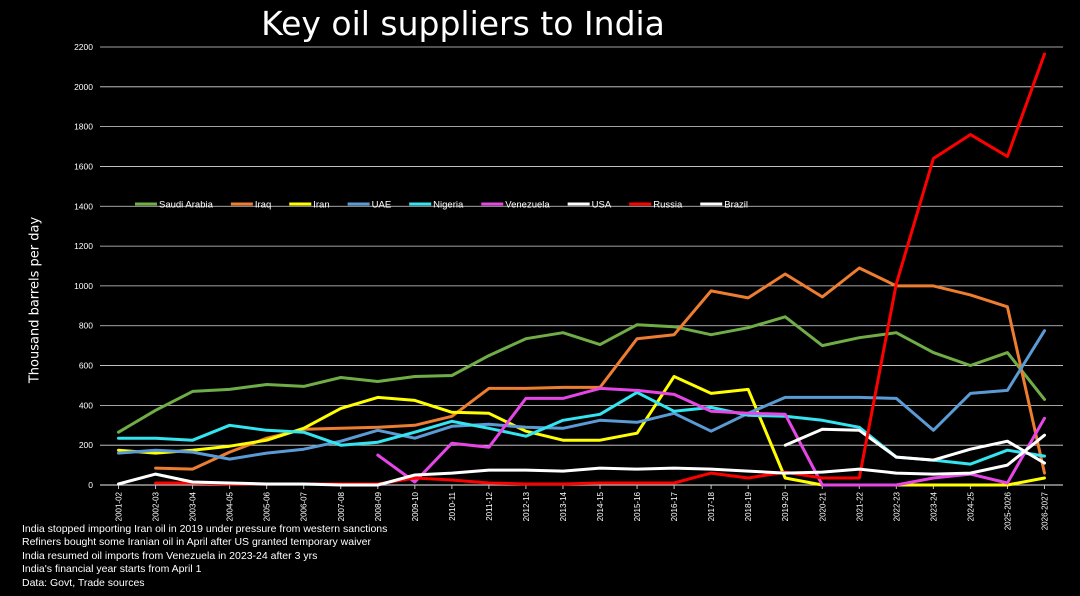  What do you see at coordinates (119, 506) in the screenshot?
I see `x-tick-label: 2001-02` at bounding box center [119, 506].